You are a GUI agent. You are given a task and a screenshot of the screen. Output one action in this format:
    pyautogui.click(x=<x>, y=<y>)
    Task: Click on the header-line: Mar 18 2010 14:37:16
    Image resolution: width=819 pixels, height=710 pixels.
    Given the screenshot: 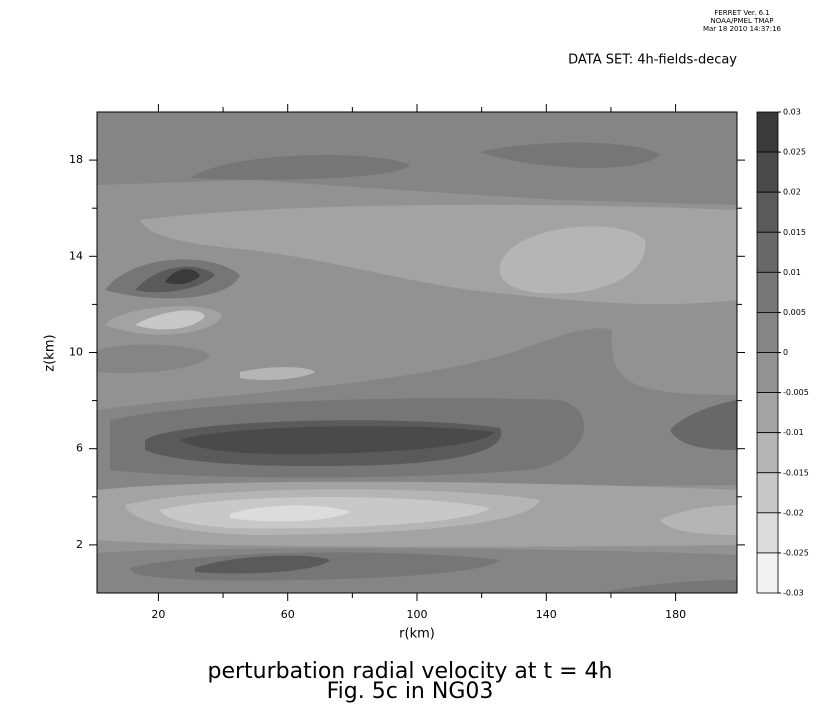 What is the action you would take?
    pyautogui.click(x=742, y=29)
    